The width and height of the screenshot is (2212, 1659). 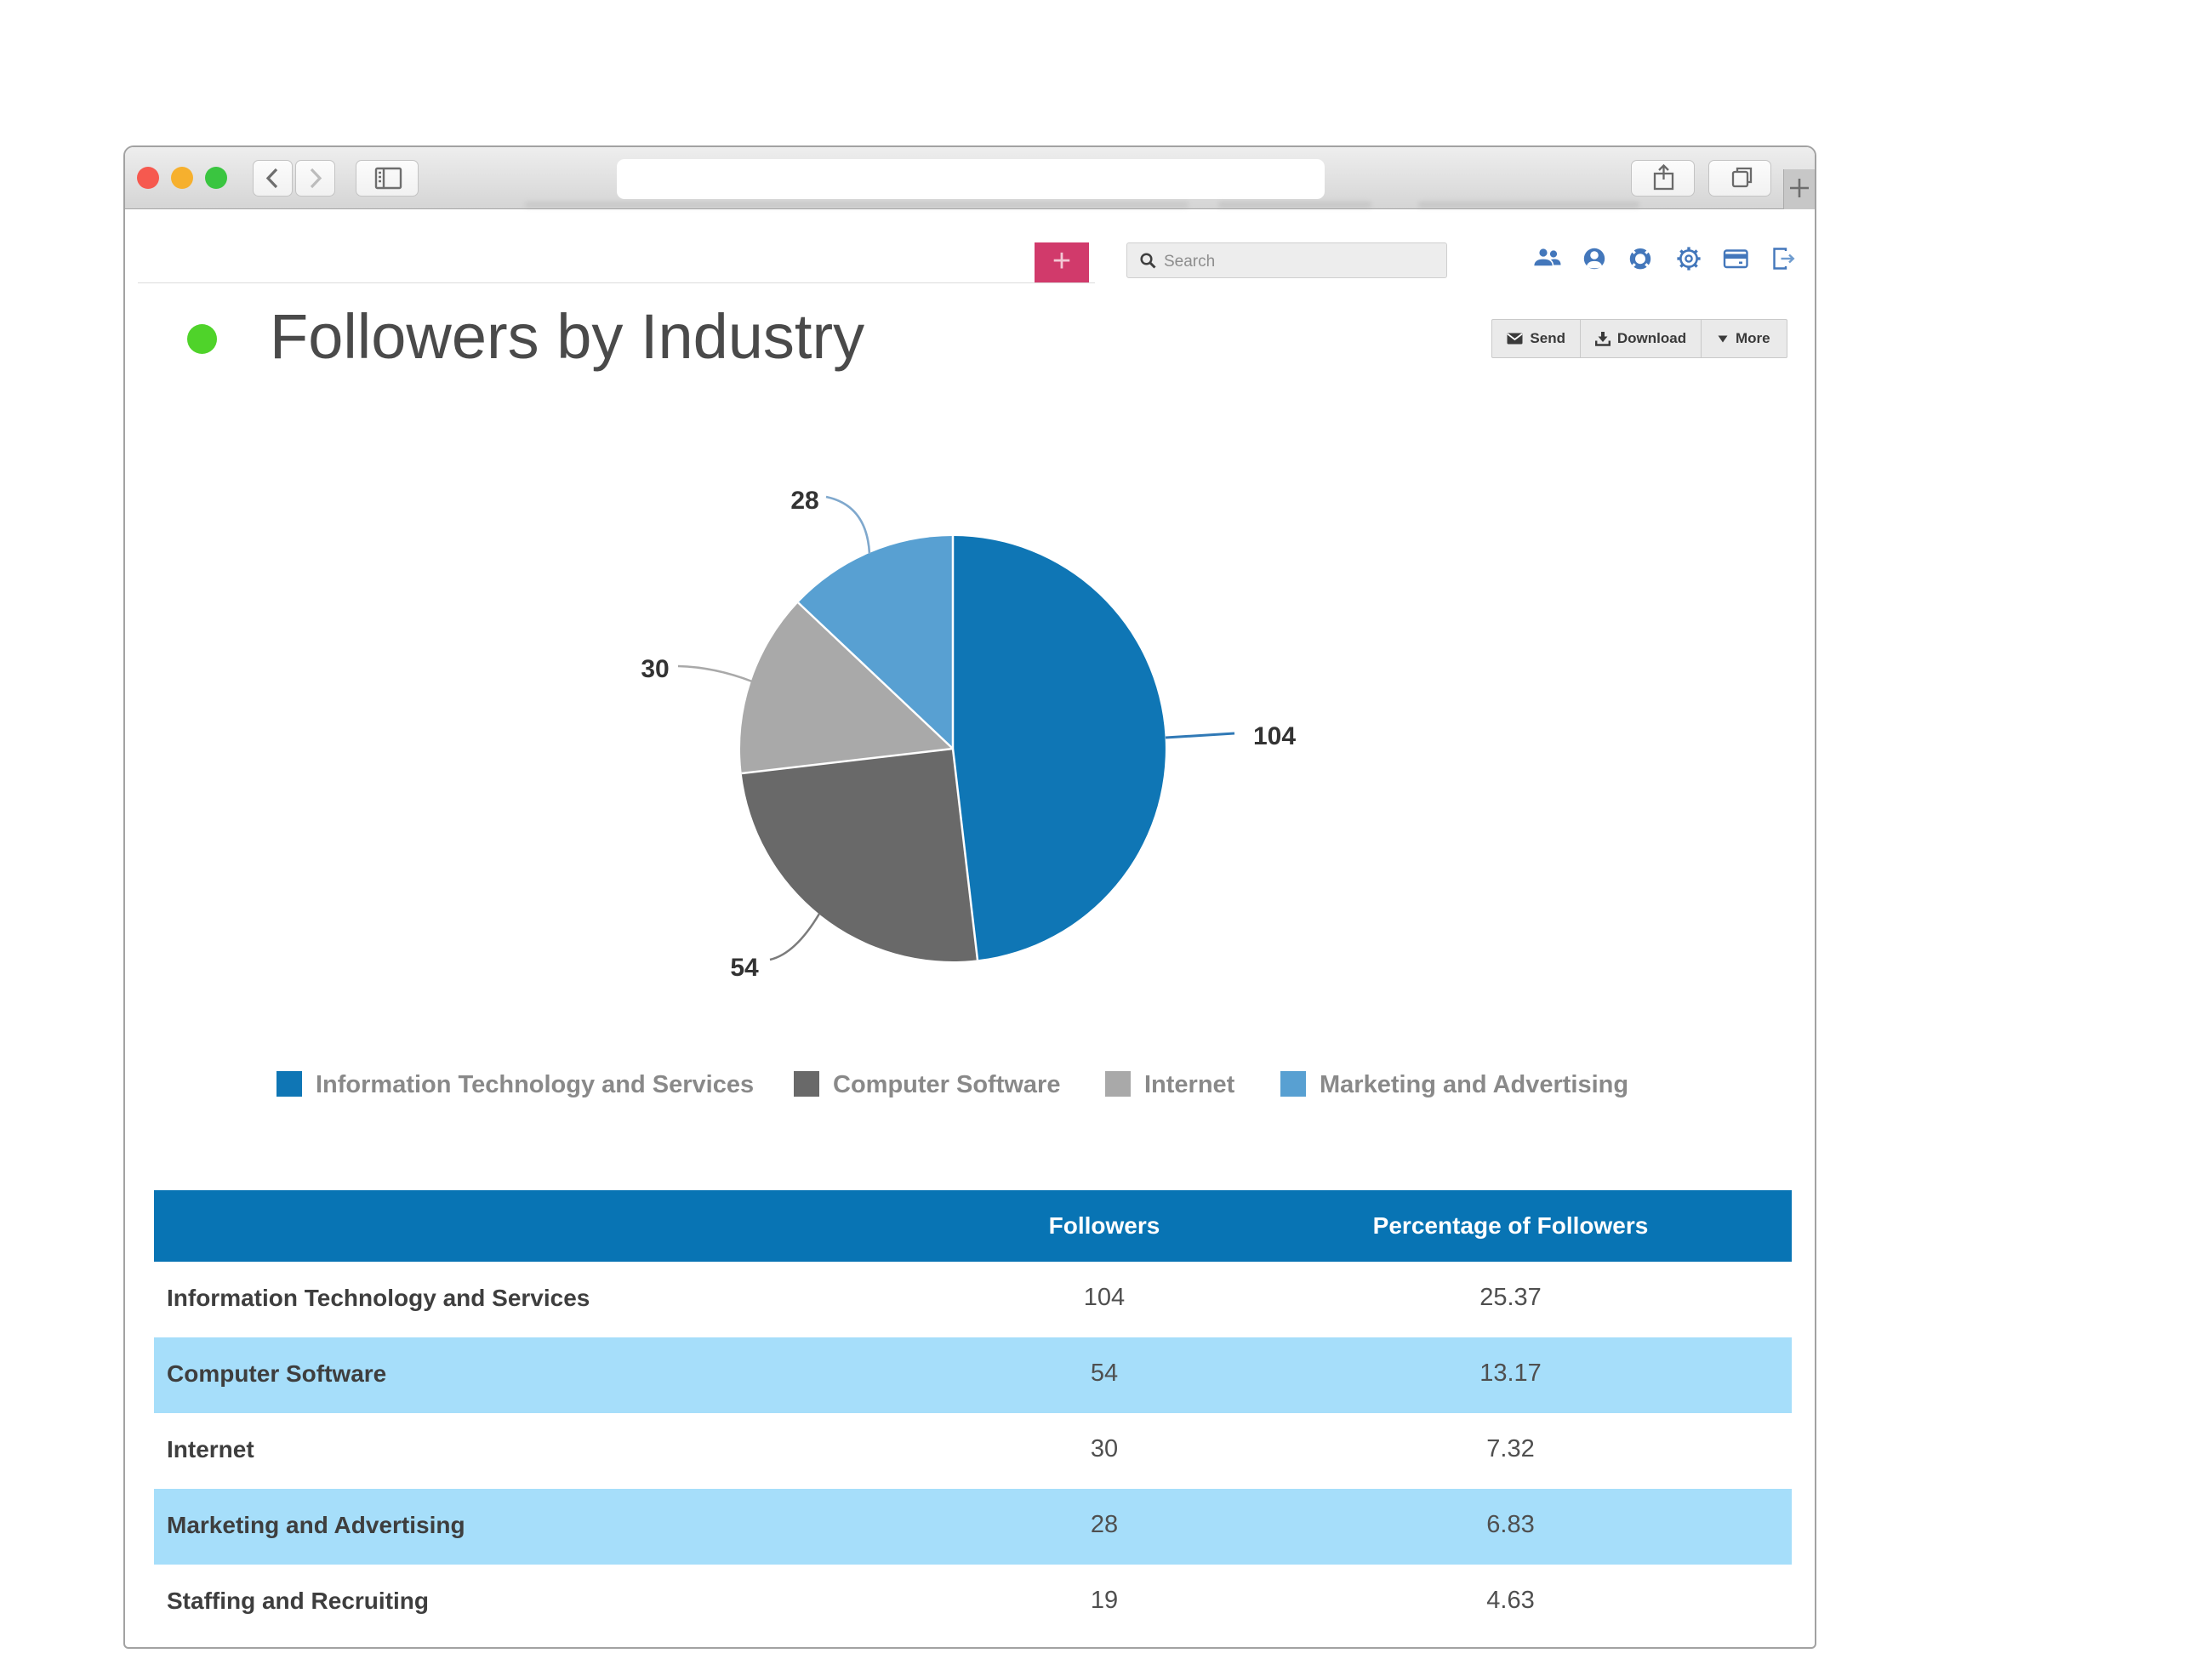 What do you see at coordinates (655, 669) in the screenshot?
I see `svg-text: 30` at bounding box center [655, 669].